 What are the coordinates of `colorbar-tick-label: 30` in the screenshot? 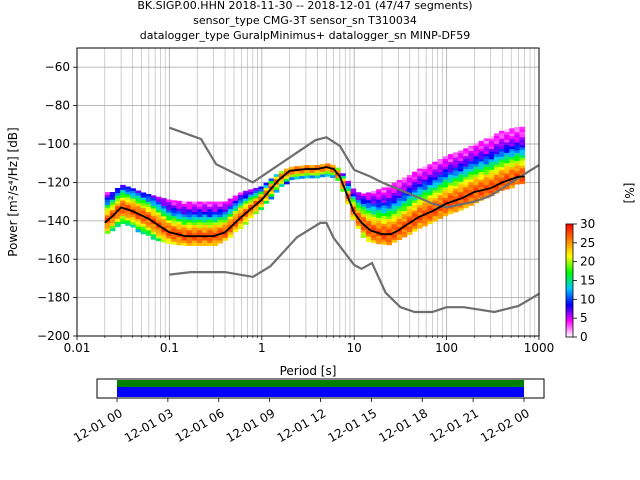 It's located at (587, 224).